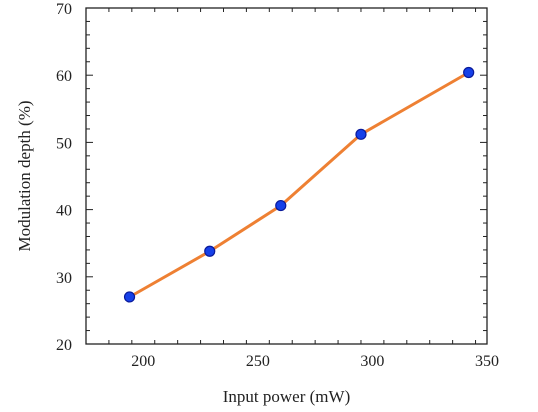  I want to click on y-tick-label: 20, so click(64, 345).